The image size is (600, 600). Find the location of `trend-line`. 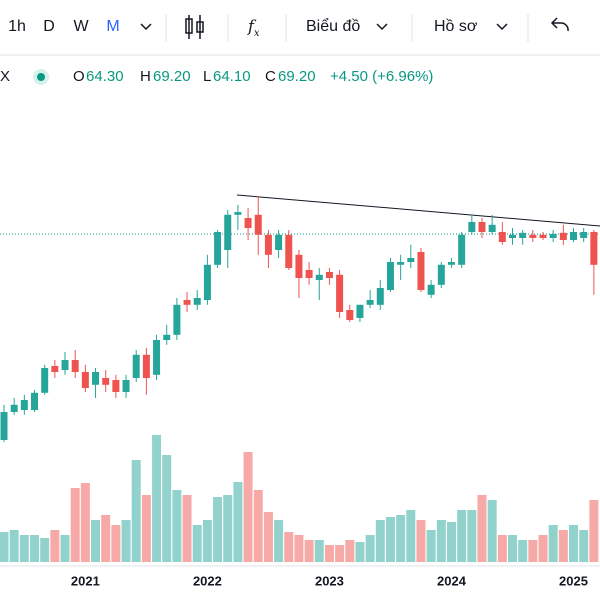

trend-line is located at coordinates (418, 210).